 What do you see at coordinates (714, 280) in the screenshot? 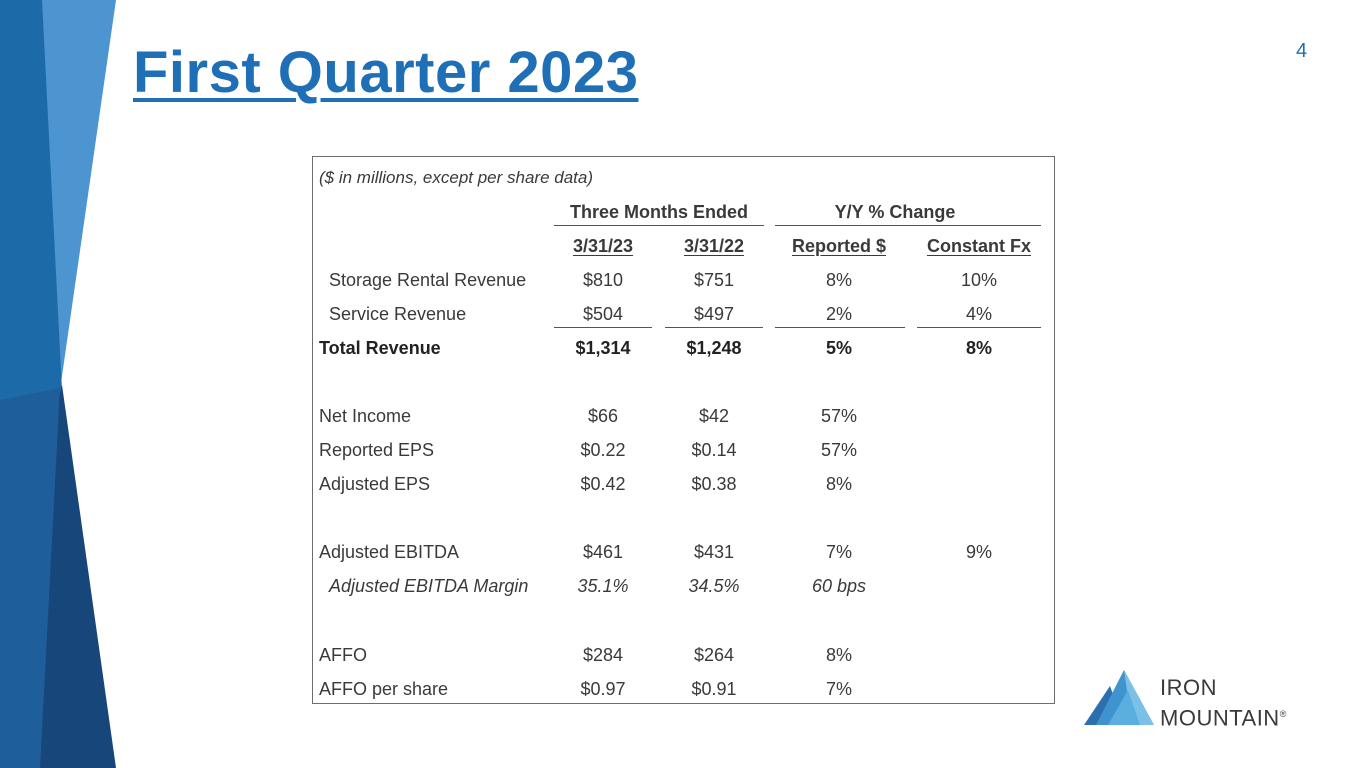
I see `cell-storage-q1-22: $751` at bounding box center [714, 280].